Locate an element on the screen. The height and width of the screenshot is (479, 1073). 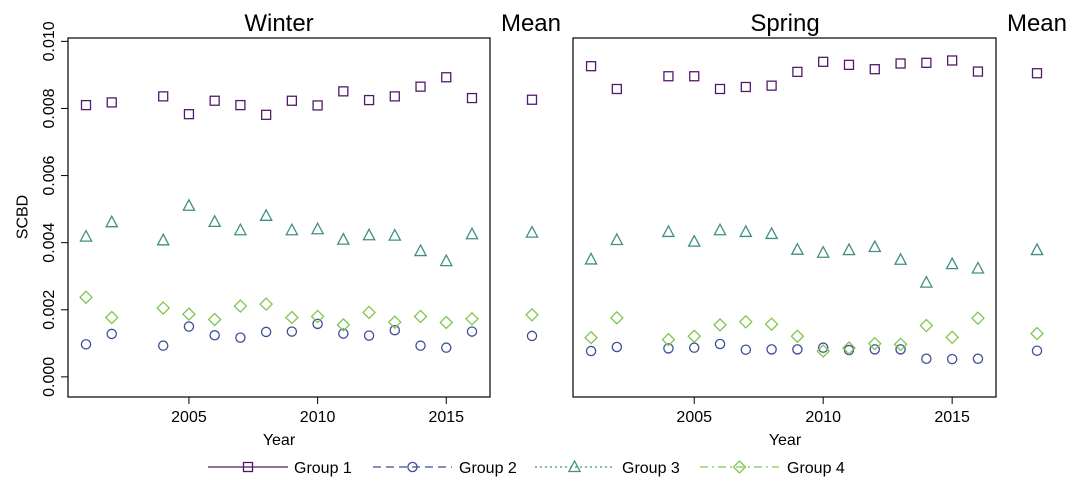
x-axis-label: Year is located at coordinates (279, 440).